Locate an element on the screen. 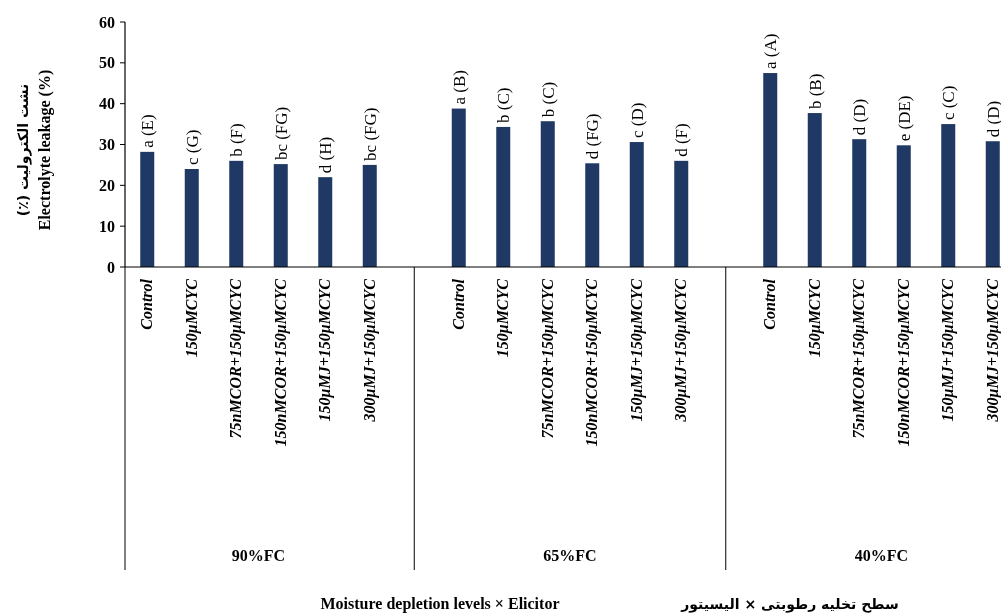  y-tick-label: 0 is located at coordinates (111, 267).